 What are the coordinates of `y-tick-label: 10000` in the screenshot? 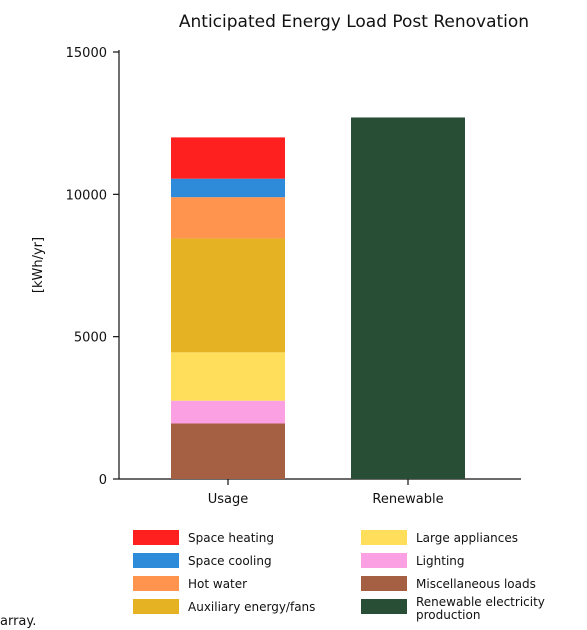 It's located at (86, 195).